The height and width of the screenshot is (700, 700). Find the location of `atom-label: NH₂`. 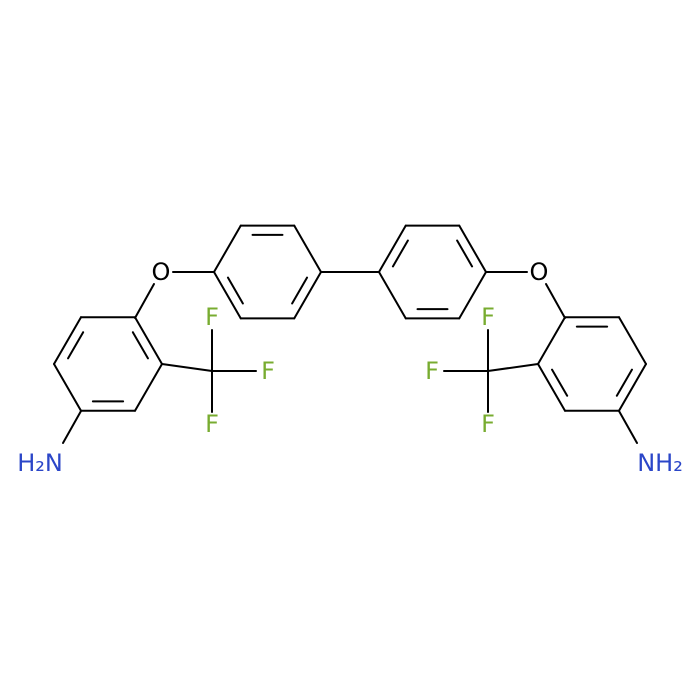

atom-label: NH₂ is located at coordinates (660, 463).